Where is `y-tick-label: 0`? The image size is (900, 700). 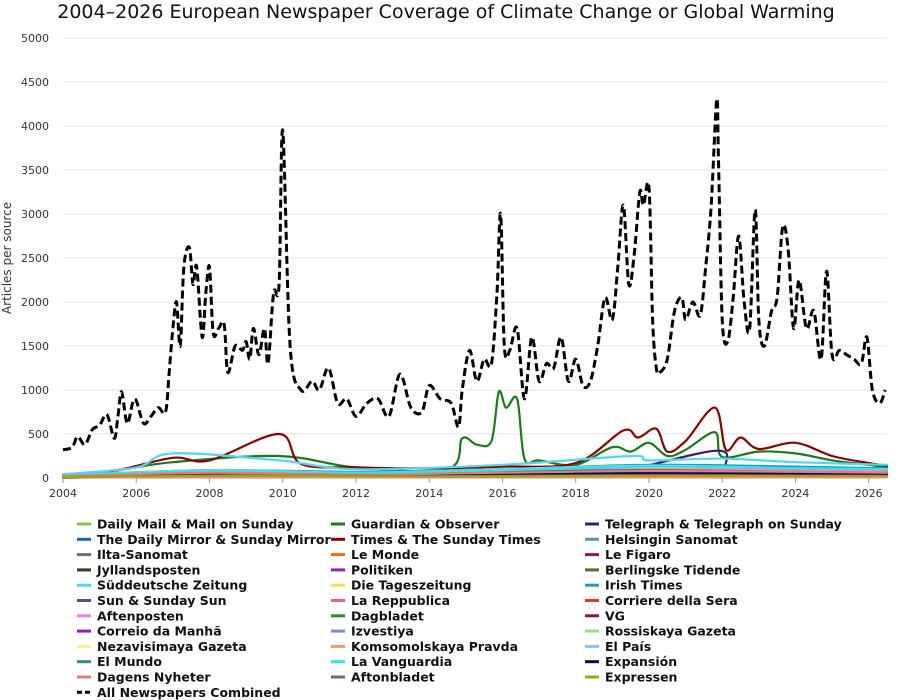
y-tick-label: 0 is located at coordinates (45, 478).